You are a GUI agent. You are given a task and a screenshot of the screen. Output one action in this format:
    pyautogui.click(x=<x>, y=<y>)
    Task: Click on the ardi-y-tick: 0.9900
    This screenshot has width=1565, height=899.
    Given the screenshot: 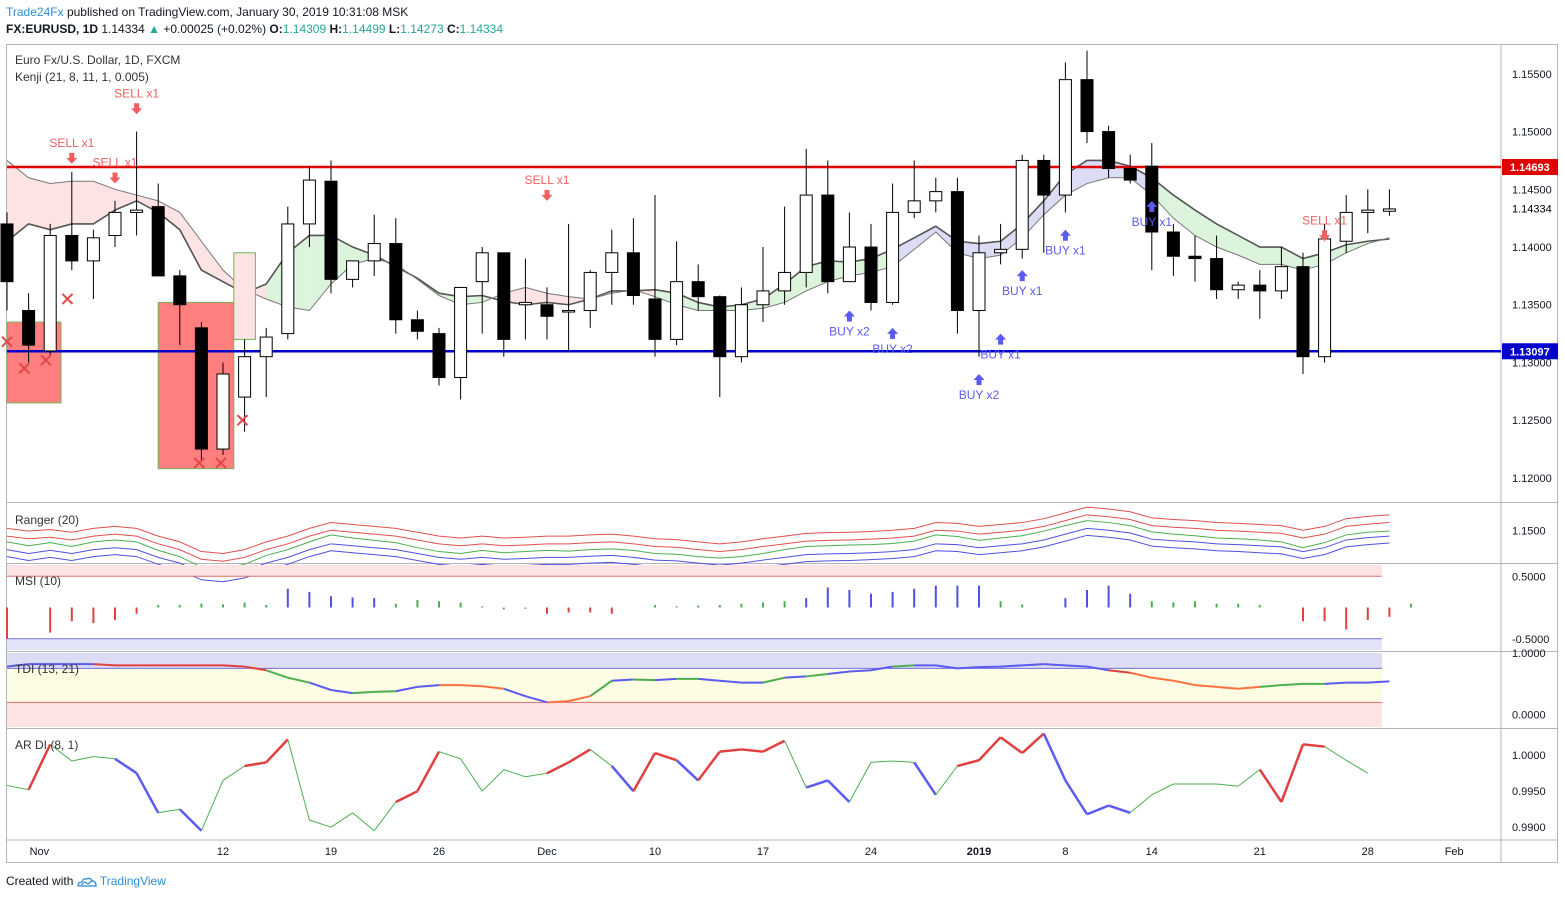 What is the action you would take?
    pyautogui.click(x=1529, y=828)
    